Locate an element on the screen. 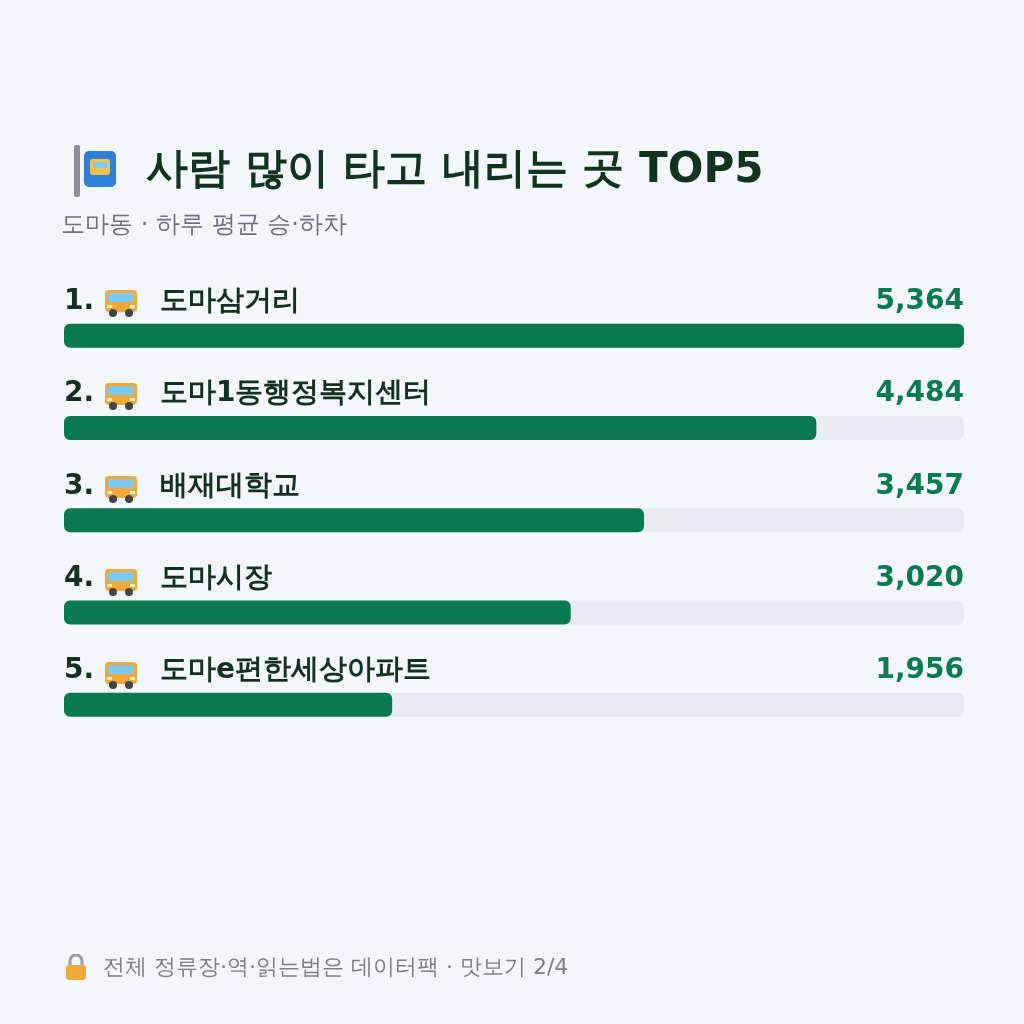  text: 전체 정류장·역·읽는법은 데이터팩 · 맛보기 2/4 is located at coordinates (336, 967).